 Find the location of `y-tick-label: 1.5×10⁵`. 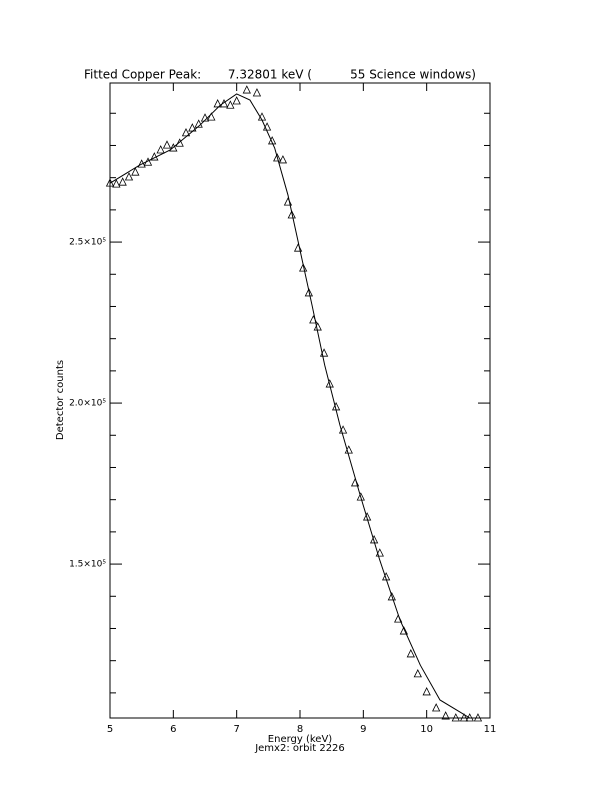

y-tick-label: 1.5×10⁵ is located at coordinates (87, 565).